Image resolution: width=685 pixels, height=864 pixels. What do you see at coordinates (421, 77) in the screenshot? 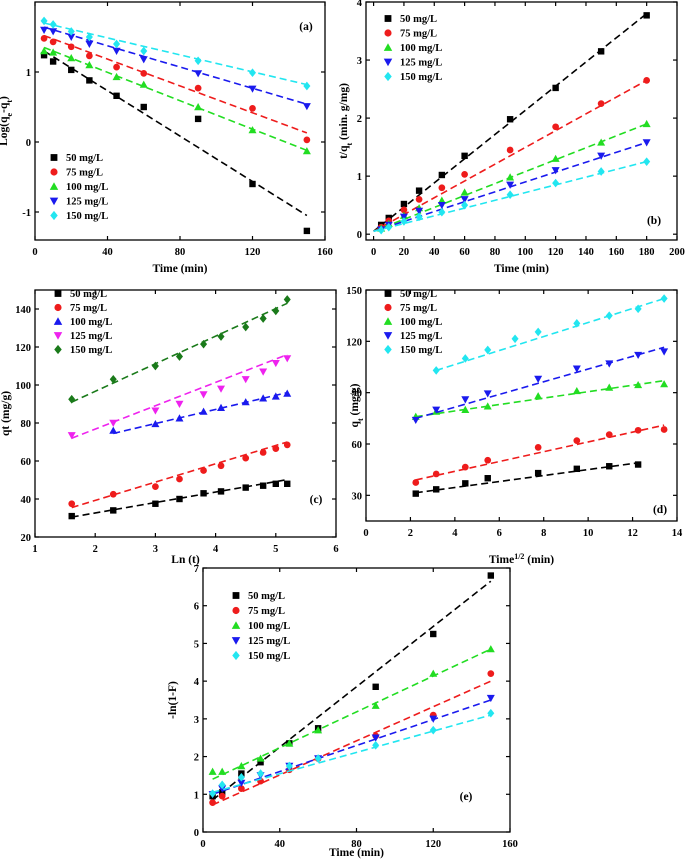
I see `legend-label: 150 mg/L` at bounding box center [421, 77].